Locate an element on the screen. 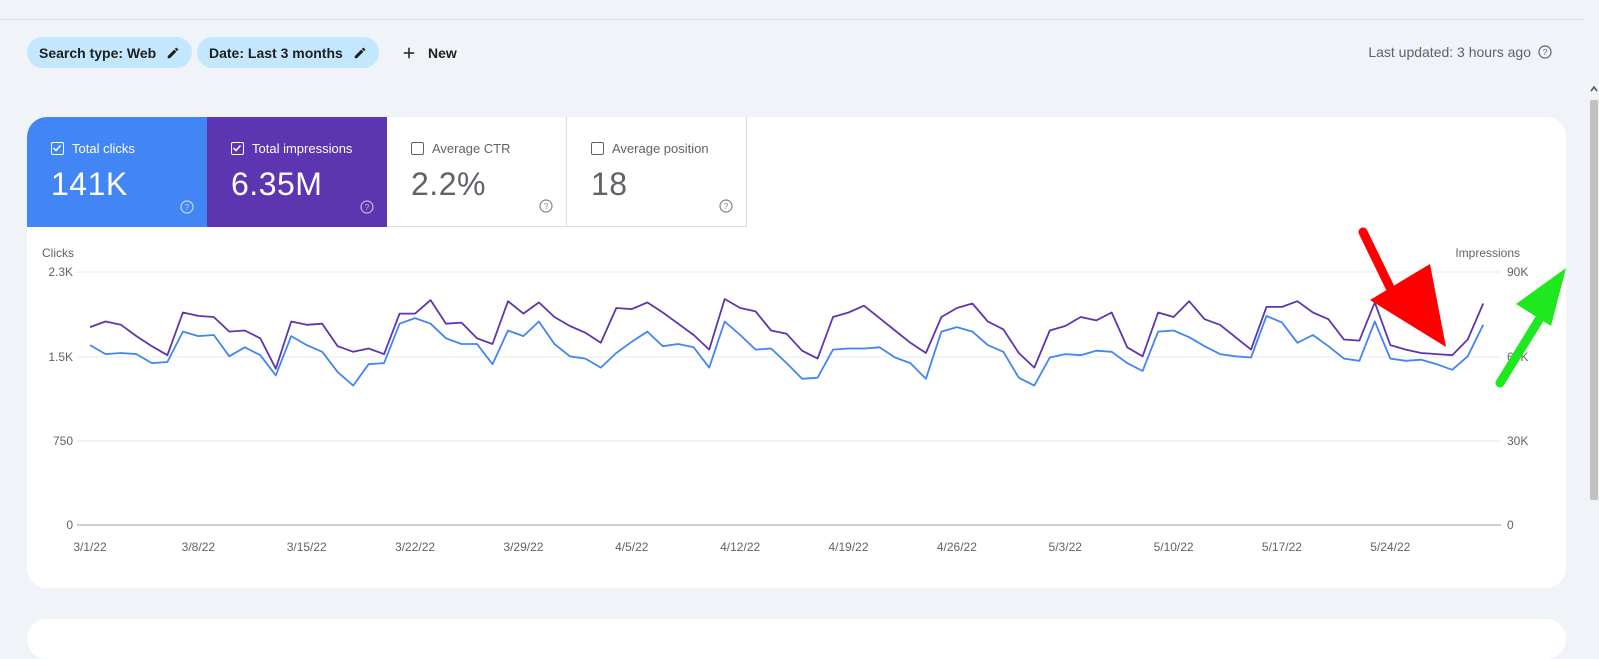 The image size is (1599, 659). x-tick-label: 3/8/22 is located at coordinates (199, 547).